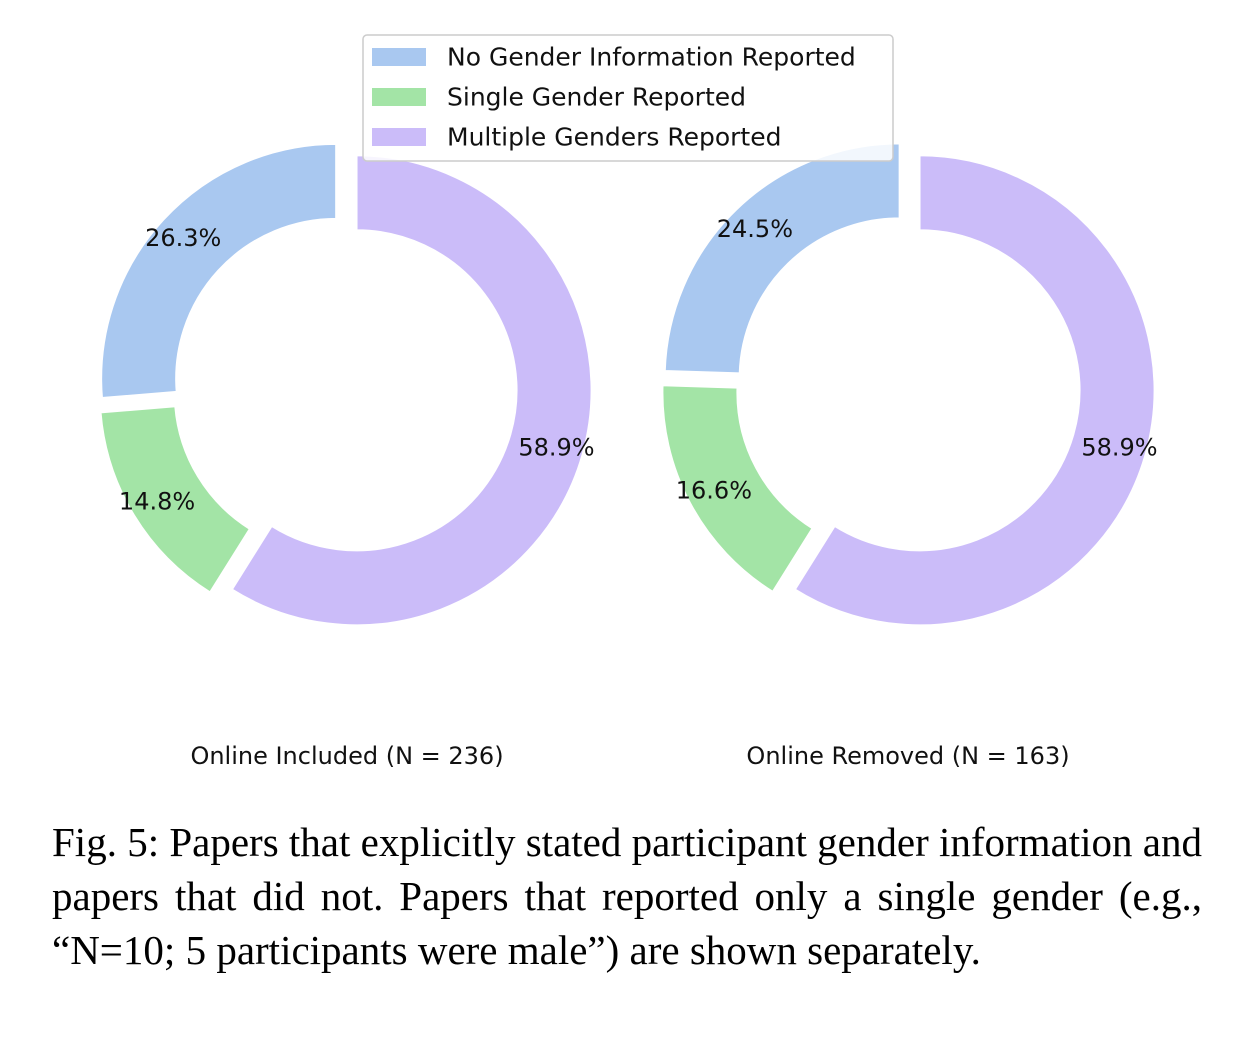  I want to click on chart-subtitle-2: Online Removed (N = 163), so click(907, 756).